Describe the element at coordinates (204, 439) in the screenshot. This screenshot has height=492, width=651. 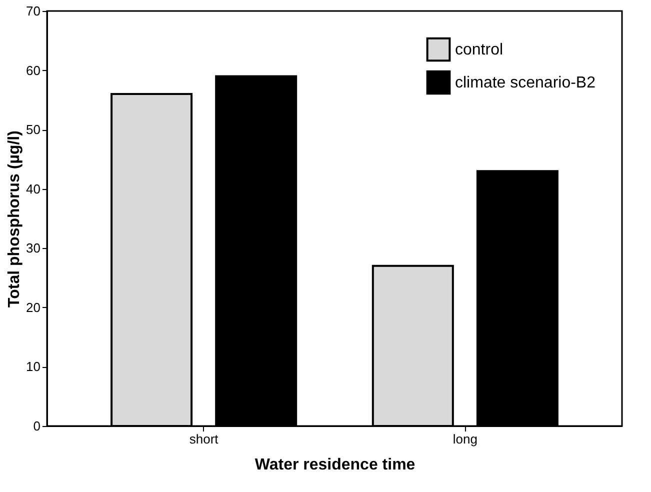
I see `x-tick-label: short` at that location.